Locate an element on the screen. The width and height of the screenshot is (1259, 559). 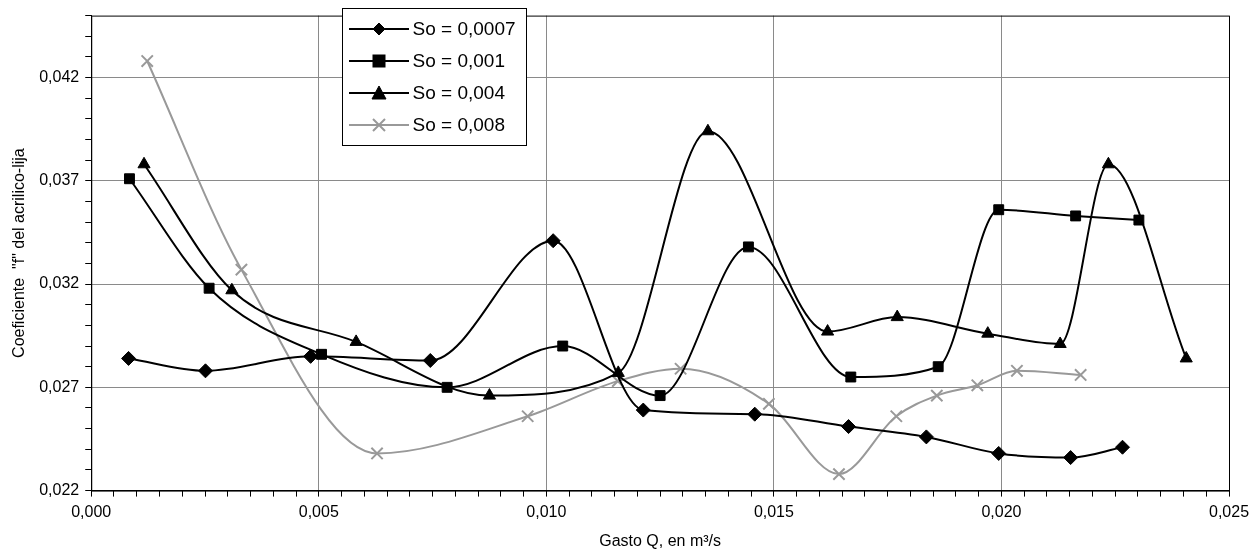
y-tick-label: 0,027 is located at coordinates (59, 386).